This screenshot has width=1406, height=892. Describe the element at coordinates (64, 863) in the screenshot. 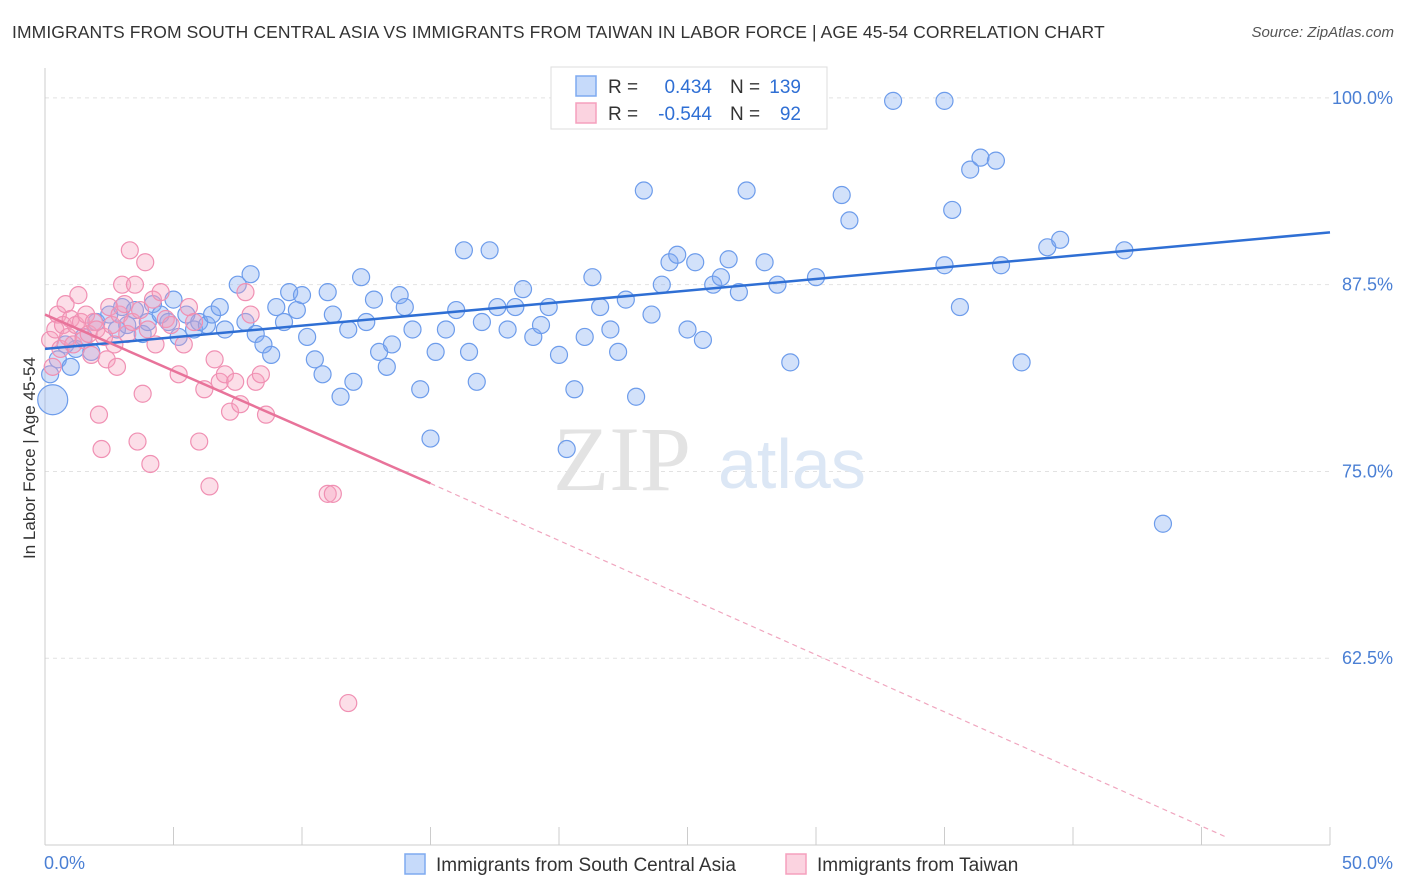

I see `x-tick-label: 0.0%` at that location.